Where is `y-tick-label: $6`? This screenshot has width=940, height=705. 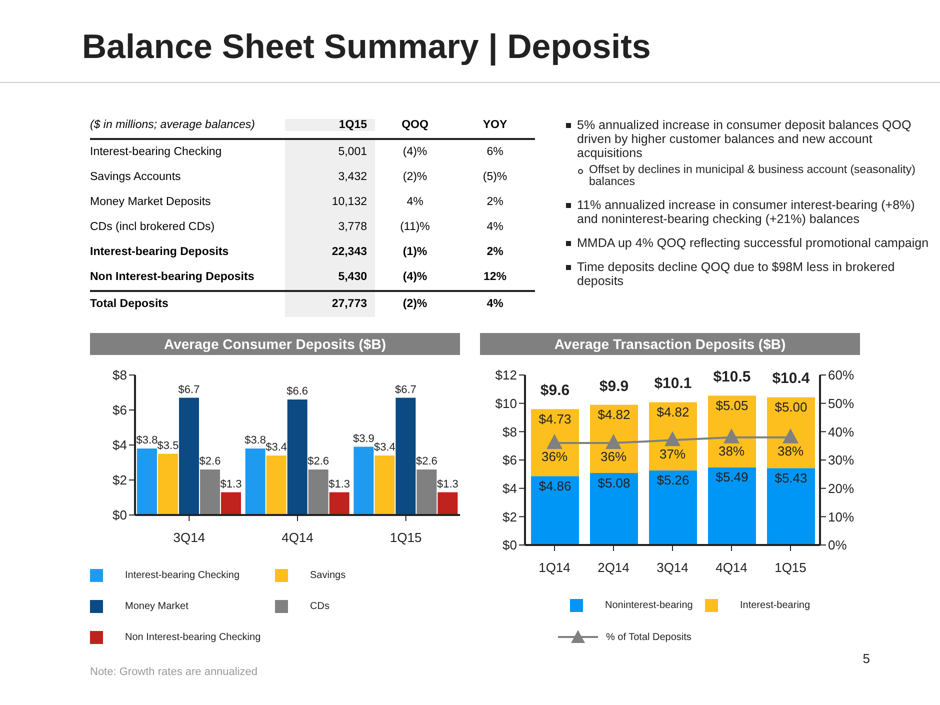
y-tick-label: $6 is located at coordinates (119, 410).